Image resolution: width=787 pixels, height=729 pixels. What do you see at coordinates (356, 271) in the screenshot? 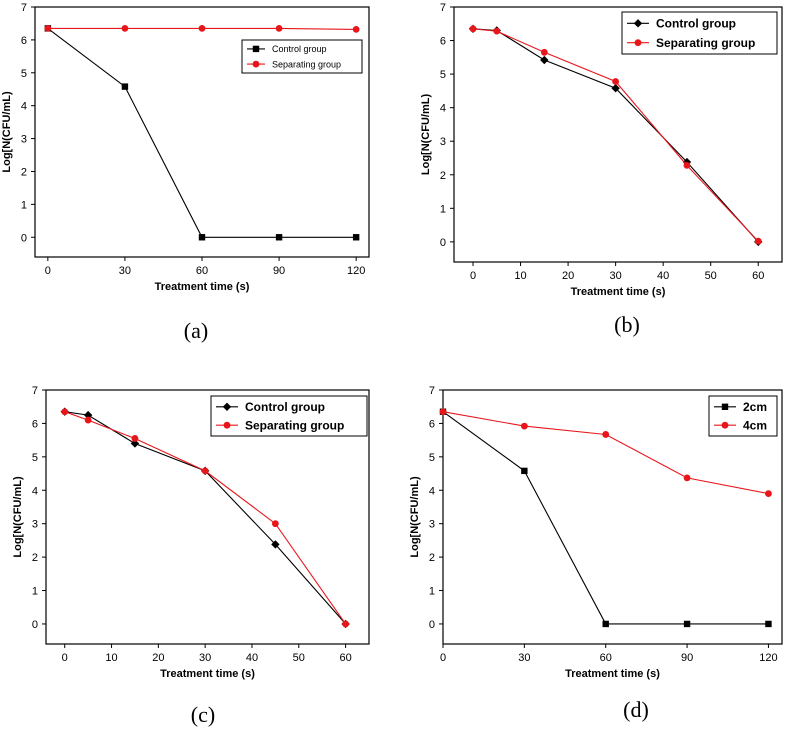
I see `x-tick-label: 120` at bounding box center [356, 271].